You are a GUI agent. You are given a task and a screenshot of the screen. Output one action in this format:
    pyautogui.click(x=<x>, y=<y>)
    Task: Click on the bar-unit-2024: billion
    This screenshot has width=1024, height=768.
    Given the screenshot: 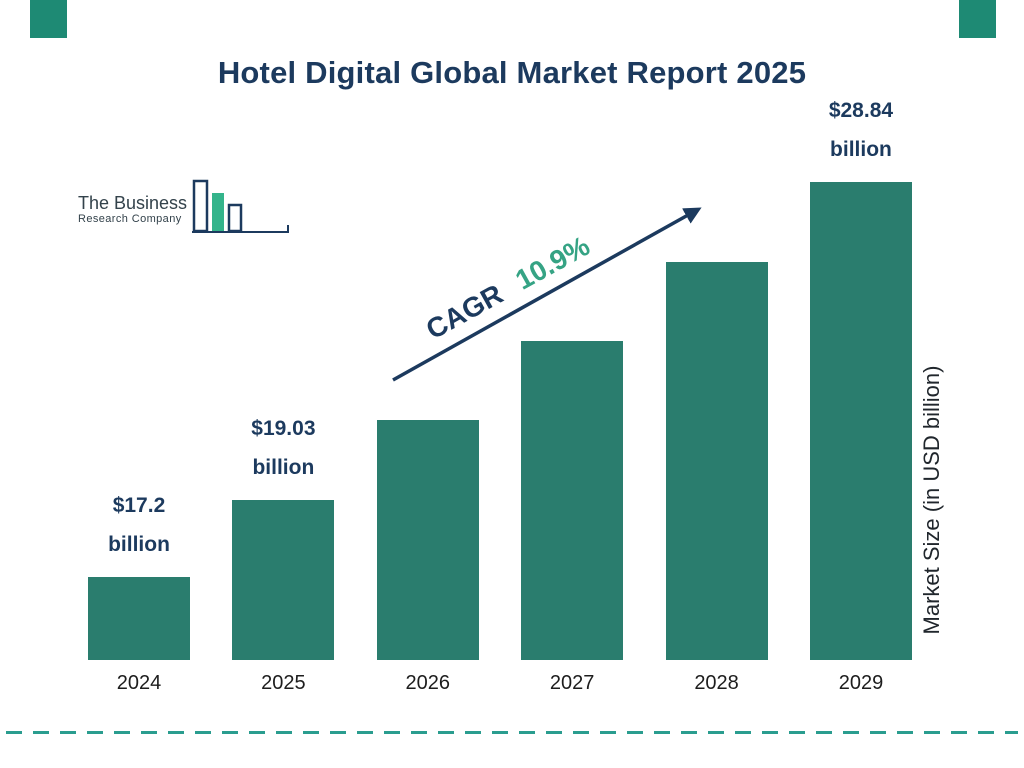 What is the action you would take?
    pyautogui.click(x=139, y=545)
    